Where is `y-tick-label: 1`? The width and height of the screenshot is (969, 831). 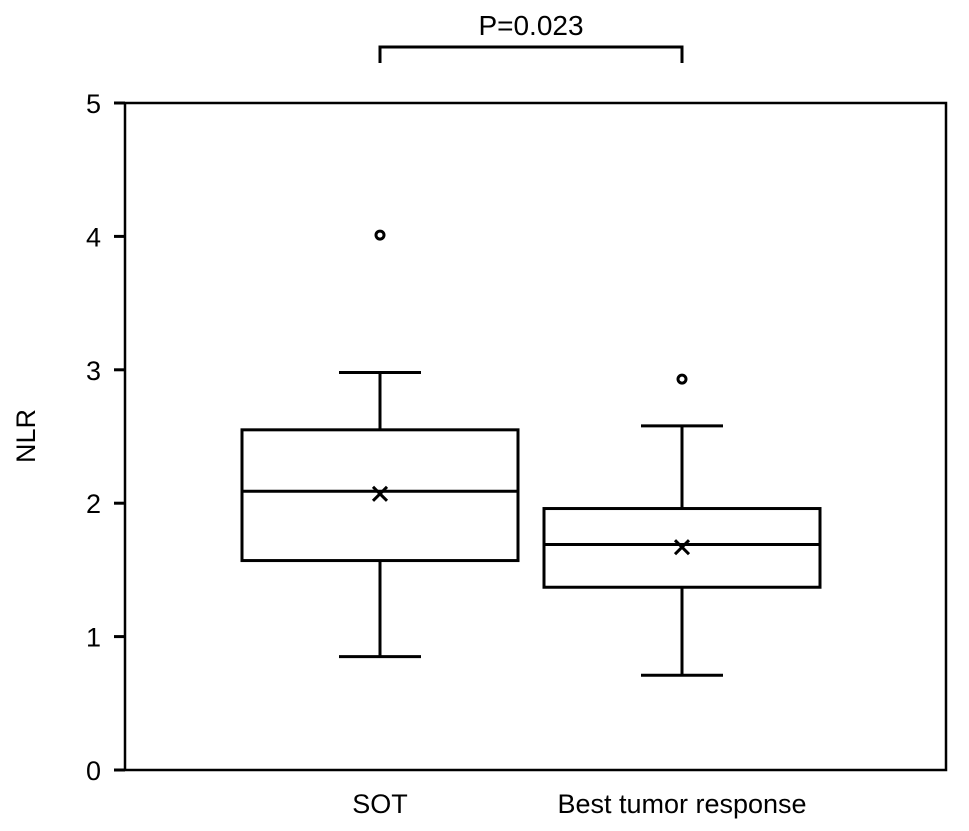
y-tick-label: 1 is located at coordinates (93, 638).